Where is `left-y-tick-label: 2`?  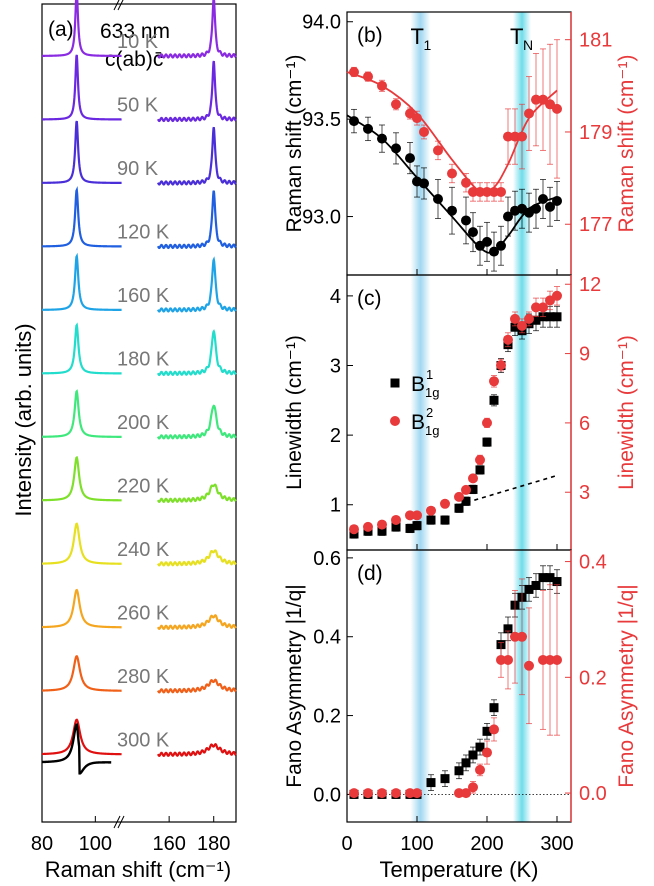 left-y-tick-label: 2 is located at coordinates (335, 436).